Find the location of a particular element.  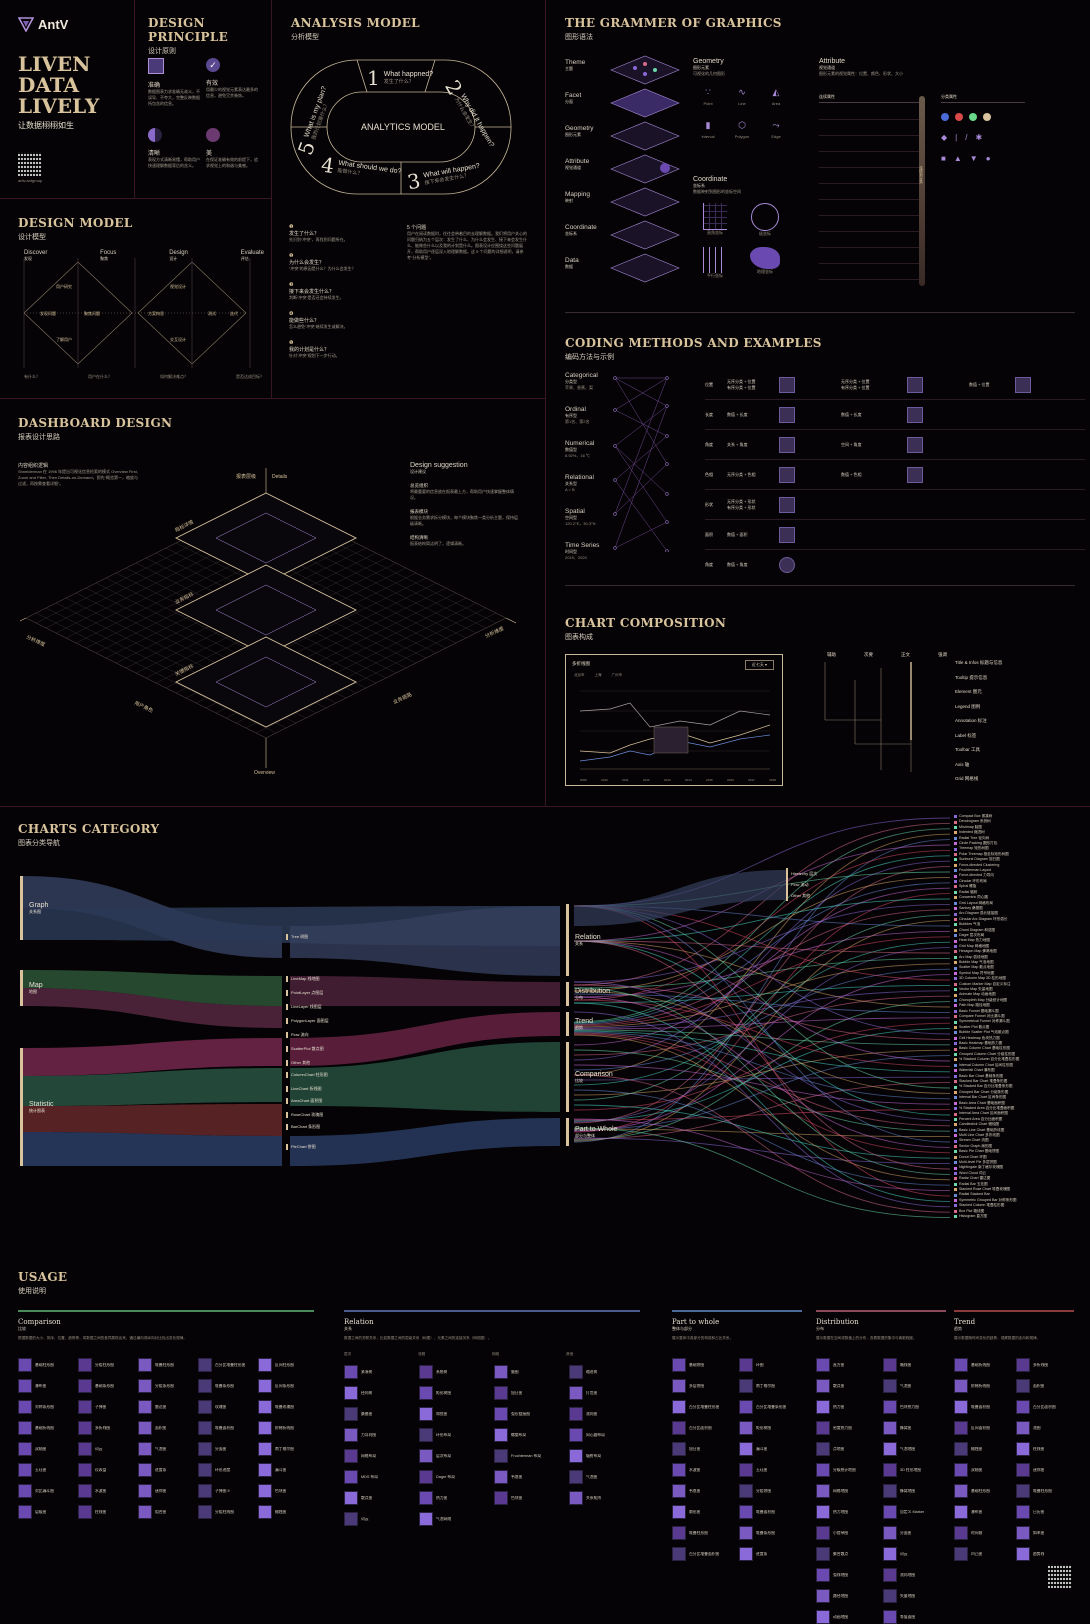

usage-chart-item: 百分比堆叠条形图 is located at coordinates (770, 1407).